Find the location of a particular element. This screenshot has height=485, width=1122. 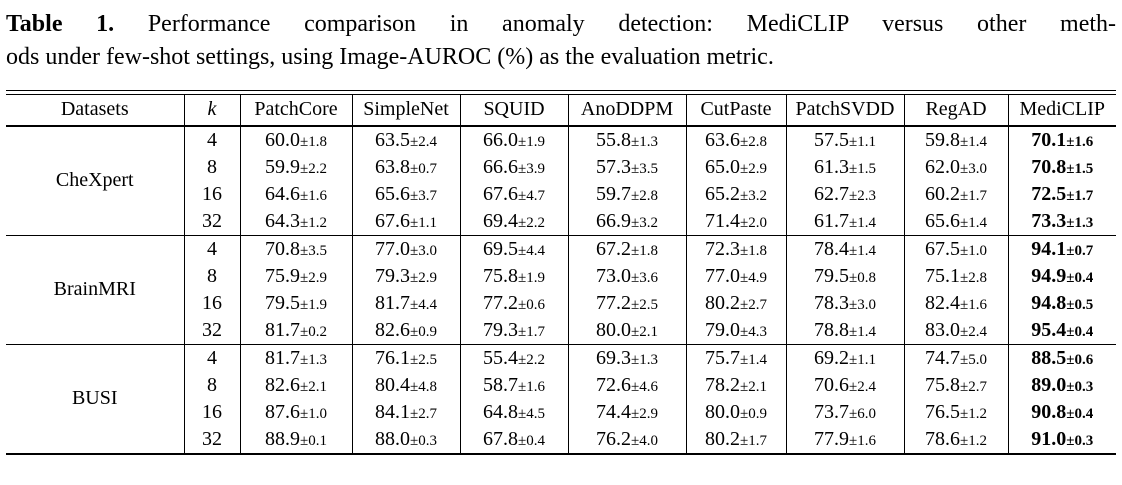

mean-value: 75.1 is located at coordinates (942, 275).